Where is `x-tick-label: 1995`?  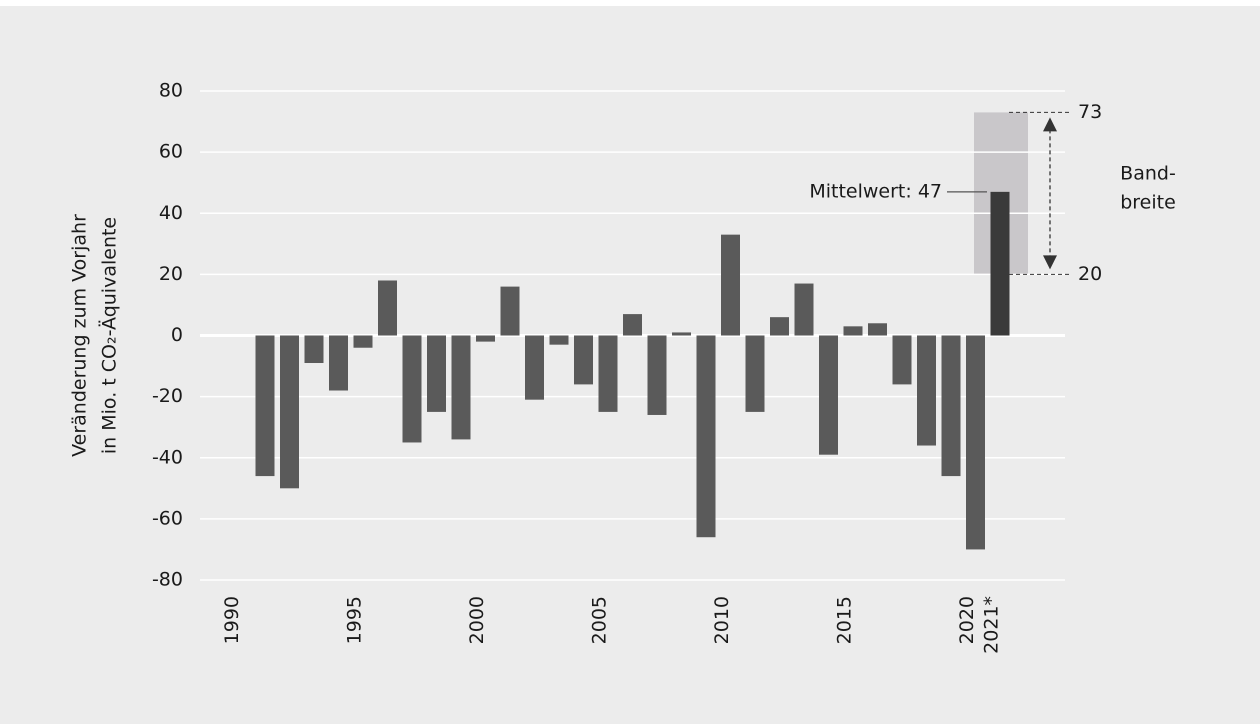 x-tick-label: 1995 is located at coordinates (355, 620).